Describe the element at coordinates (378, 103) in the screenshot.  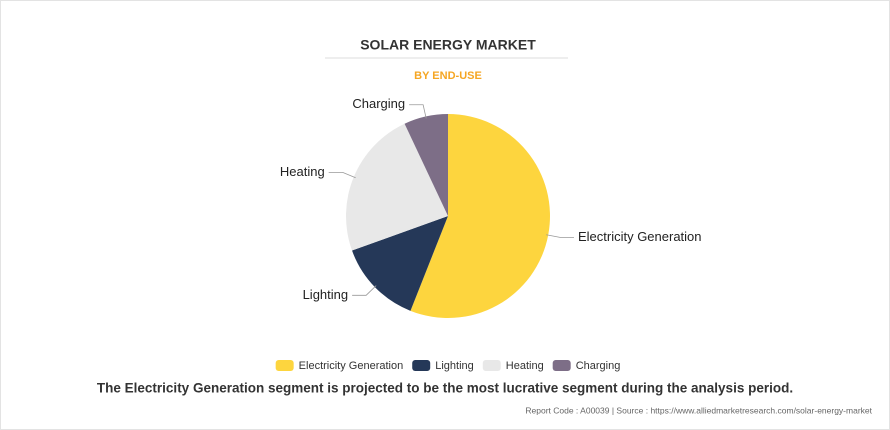
I see `slice-label: Charging` at that location.